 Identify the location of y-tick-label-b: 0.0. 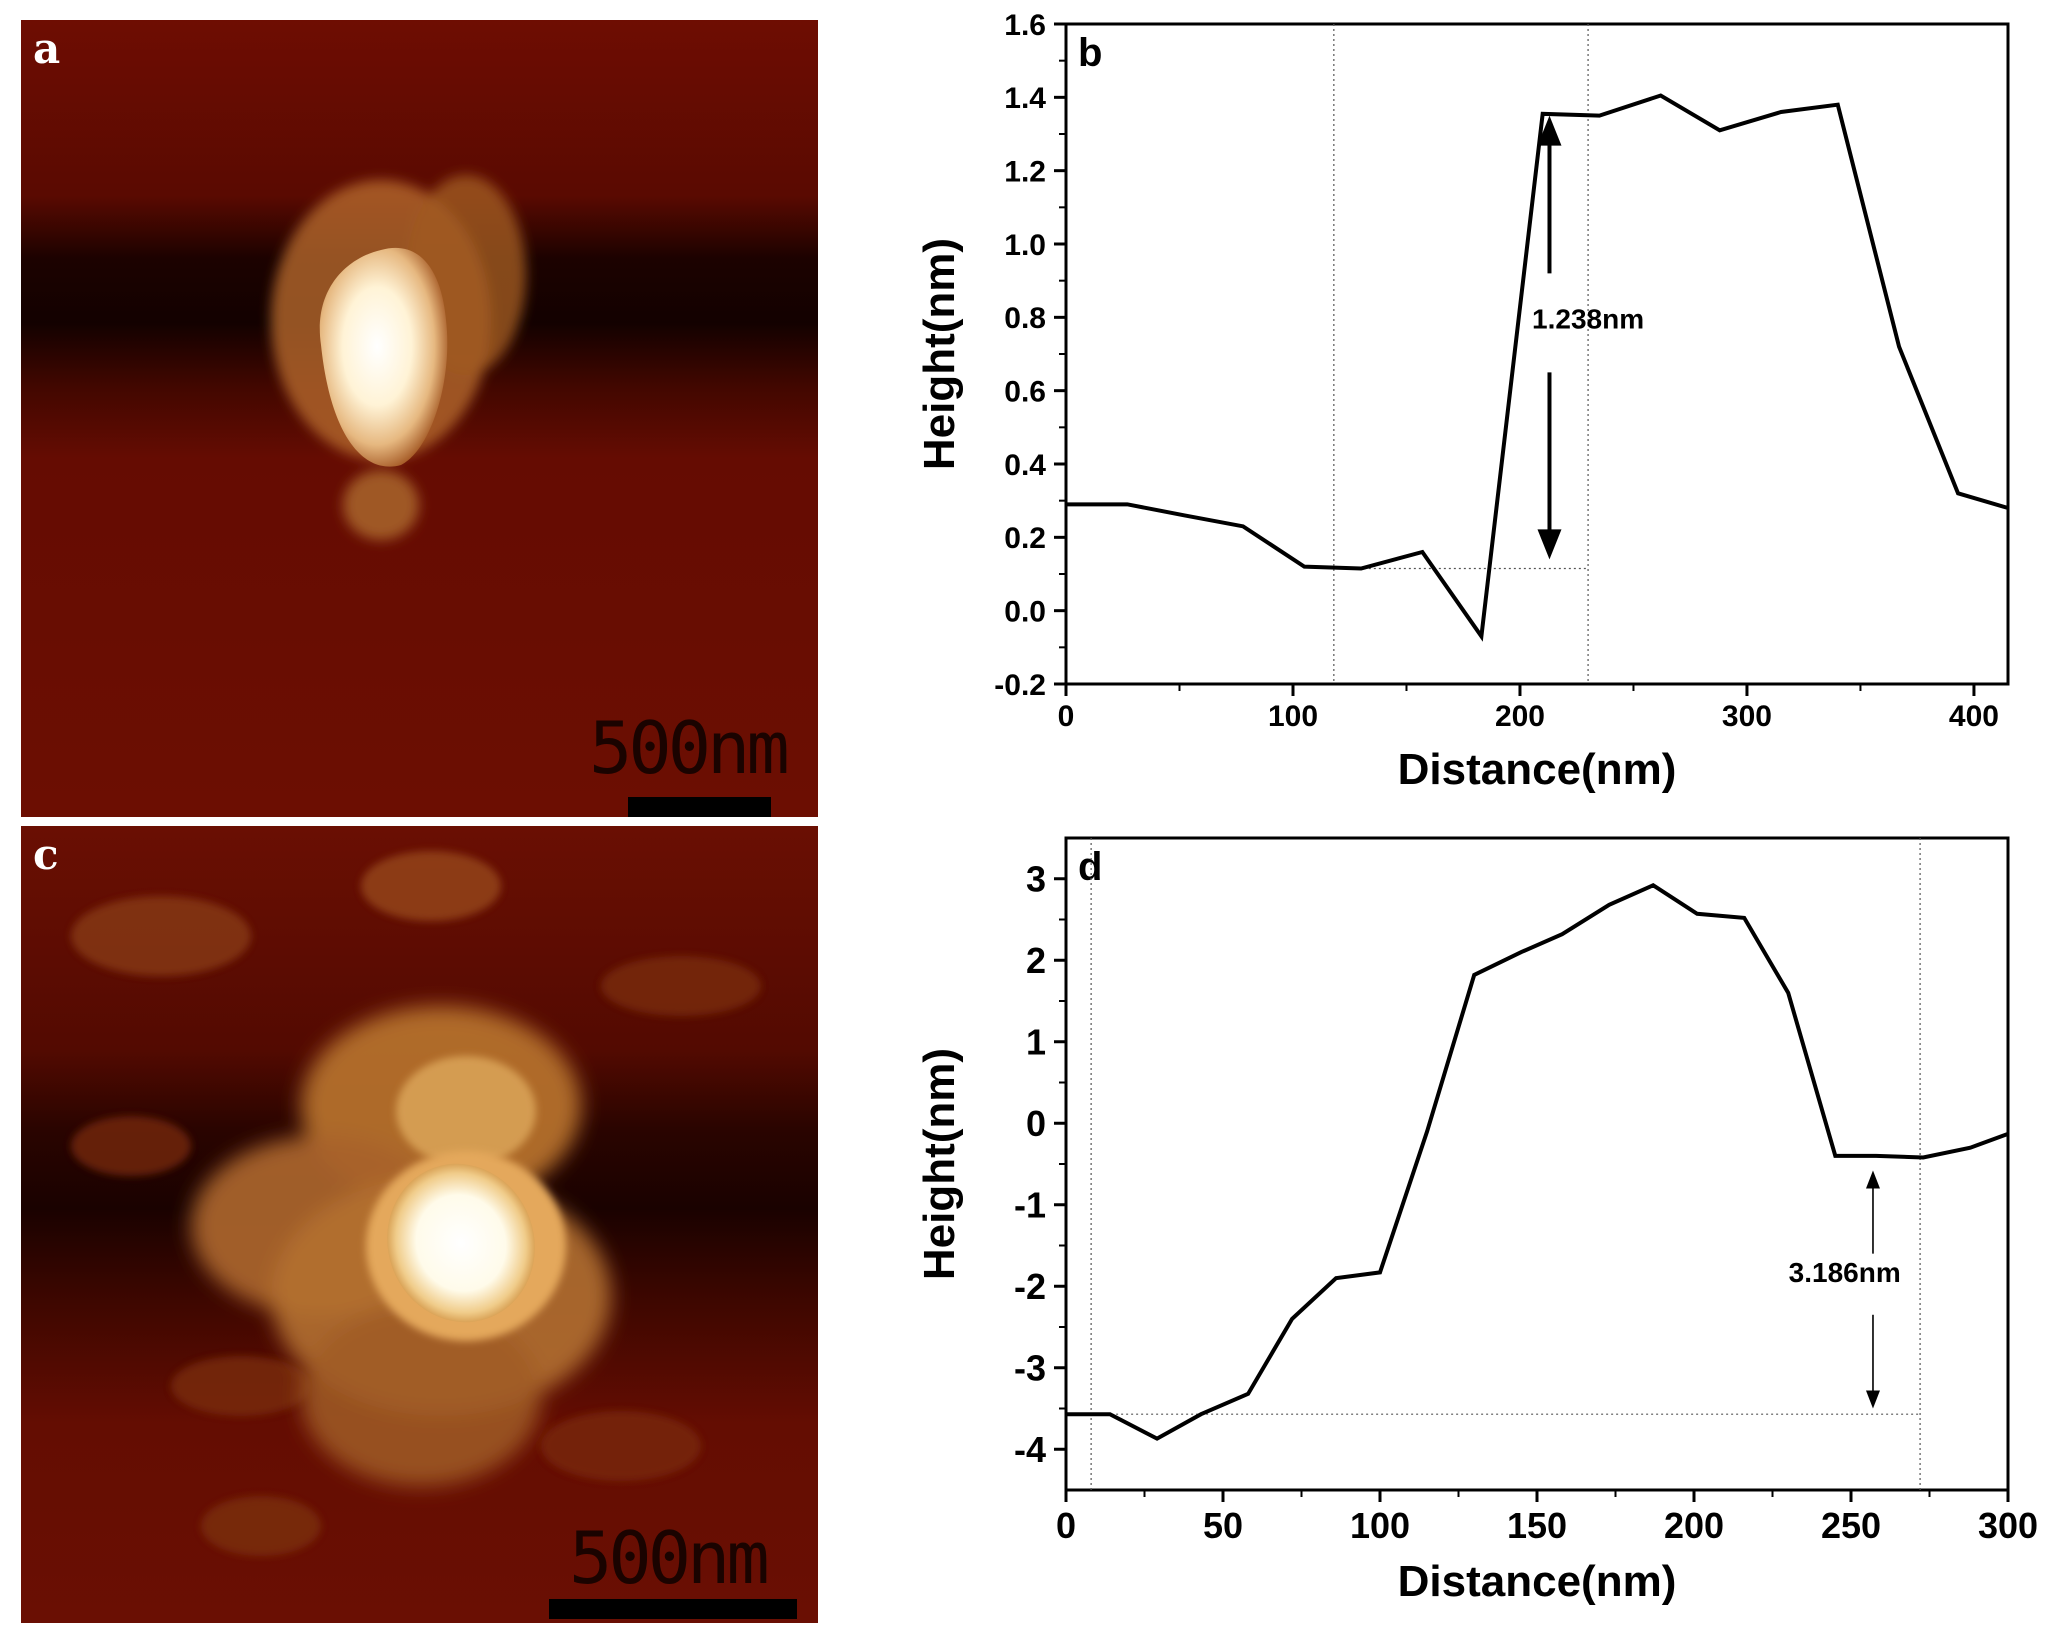
(1025, 611).